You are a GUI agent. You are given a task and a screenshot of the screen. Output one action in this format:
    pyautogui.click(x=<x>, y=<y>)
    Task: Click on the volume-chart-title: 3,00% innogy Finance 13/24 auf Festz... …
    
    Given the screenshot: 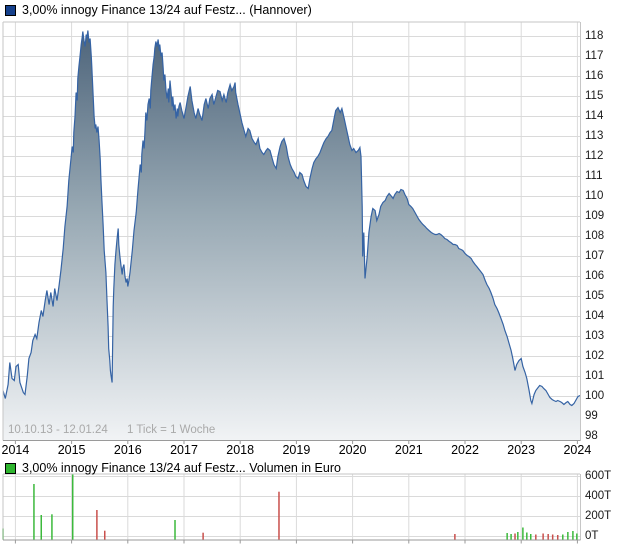 What is the action you would take?
    pyautogui.click(x=181, y=468)
    